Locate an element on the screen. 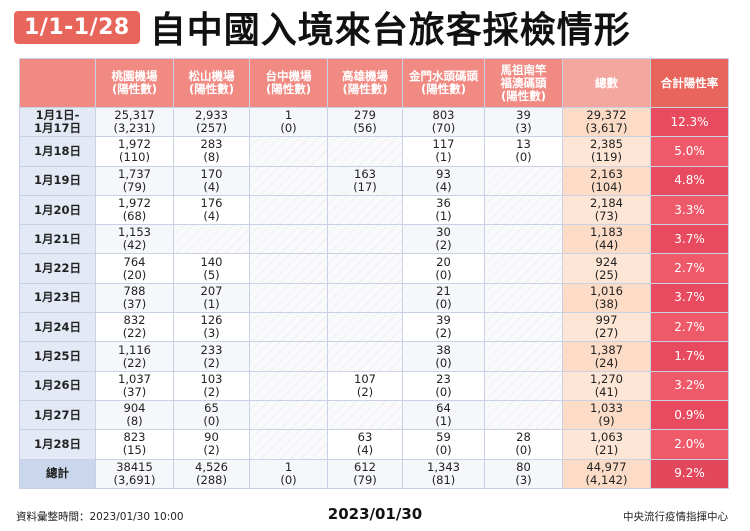 The width and height of the screenshot is (750, 531). data-cell: 170 (4) is located at coordinates (211, 180).